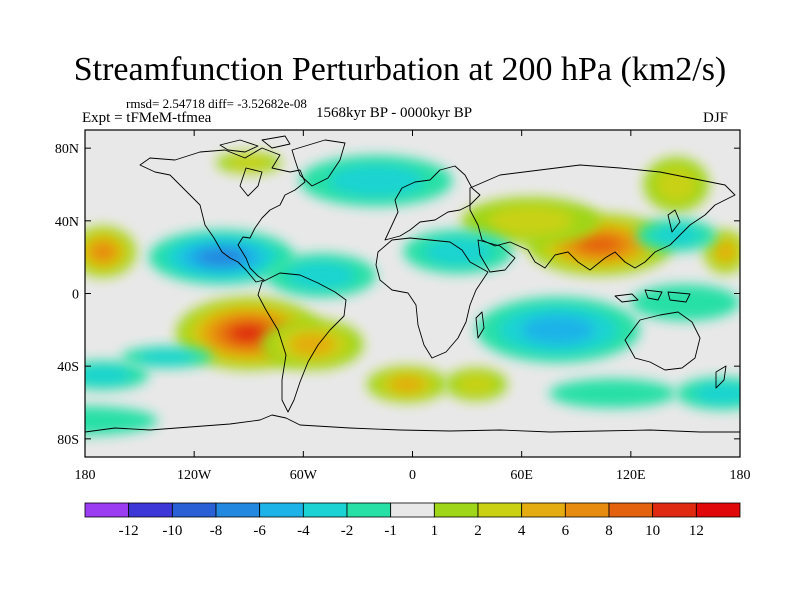  What do you see at coordinates (609, 531) in the screenshot?
I see `colorbar-label: 8` at bounding box center [609, 531].